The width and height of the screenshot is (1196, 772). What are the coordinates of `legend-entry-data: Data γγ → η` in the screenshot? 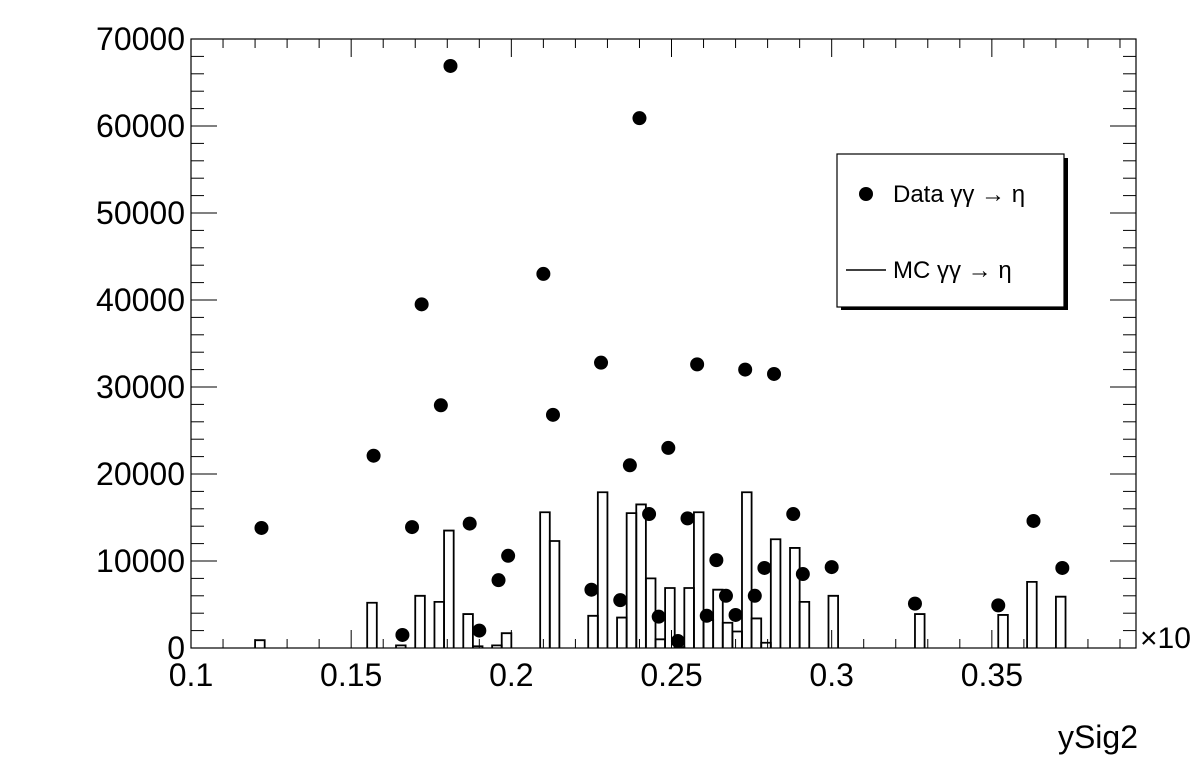 It's located at (959, 194).